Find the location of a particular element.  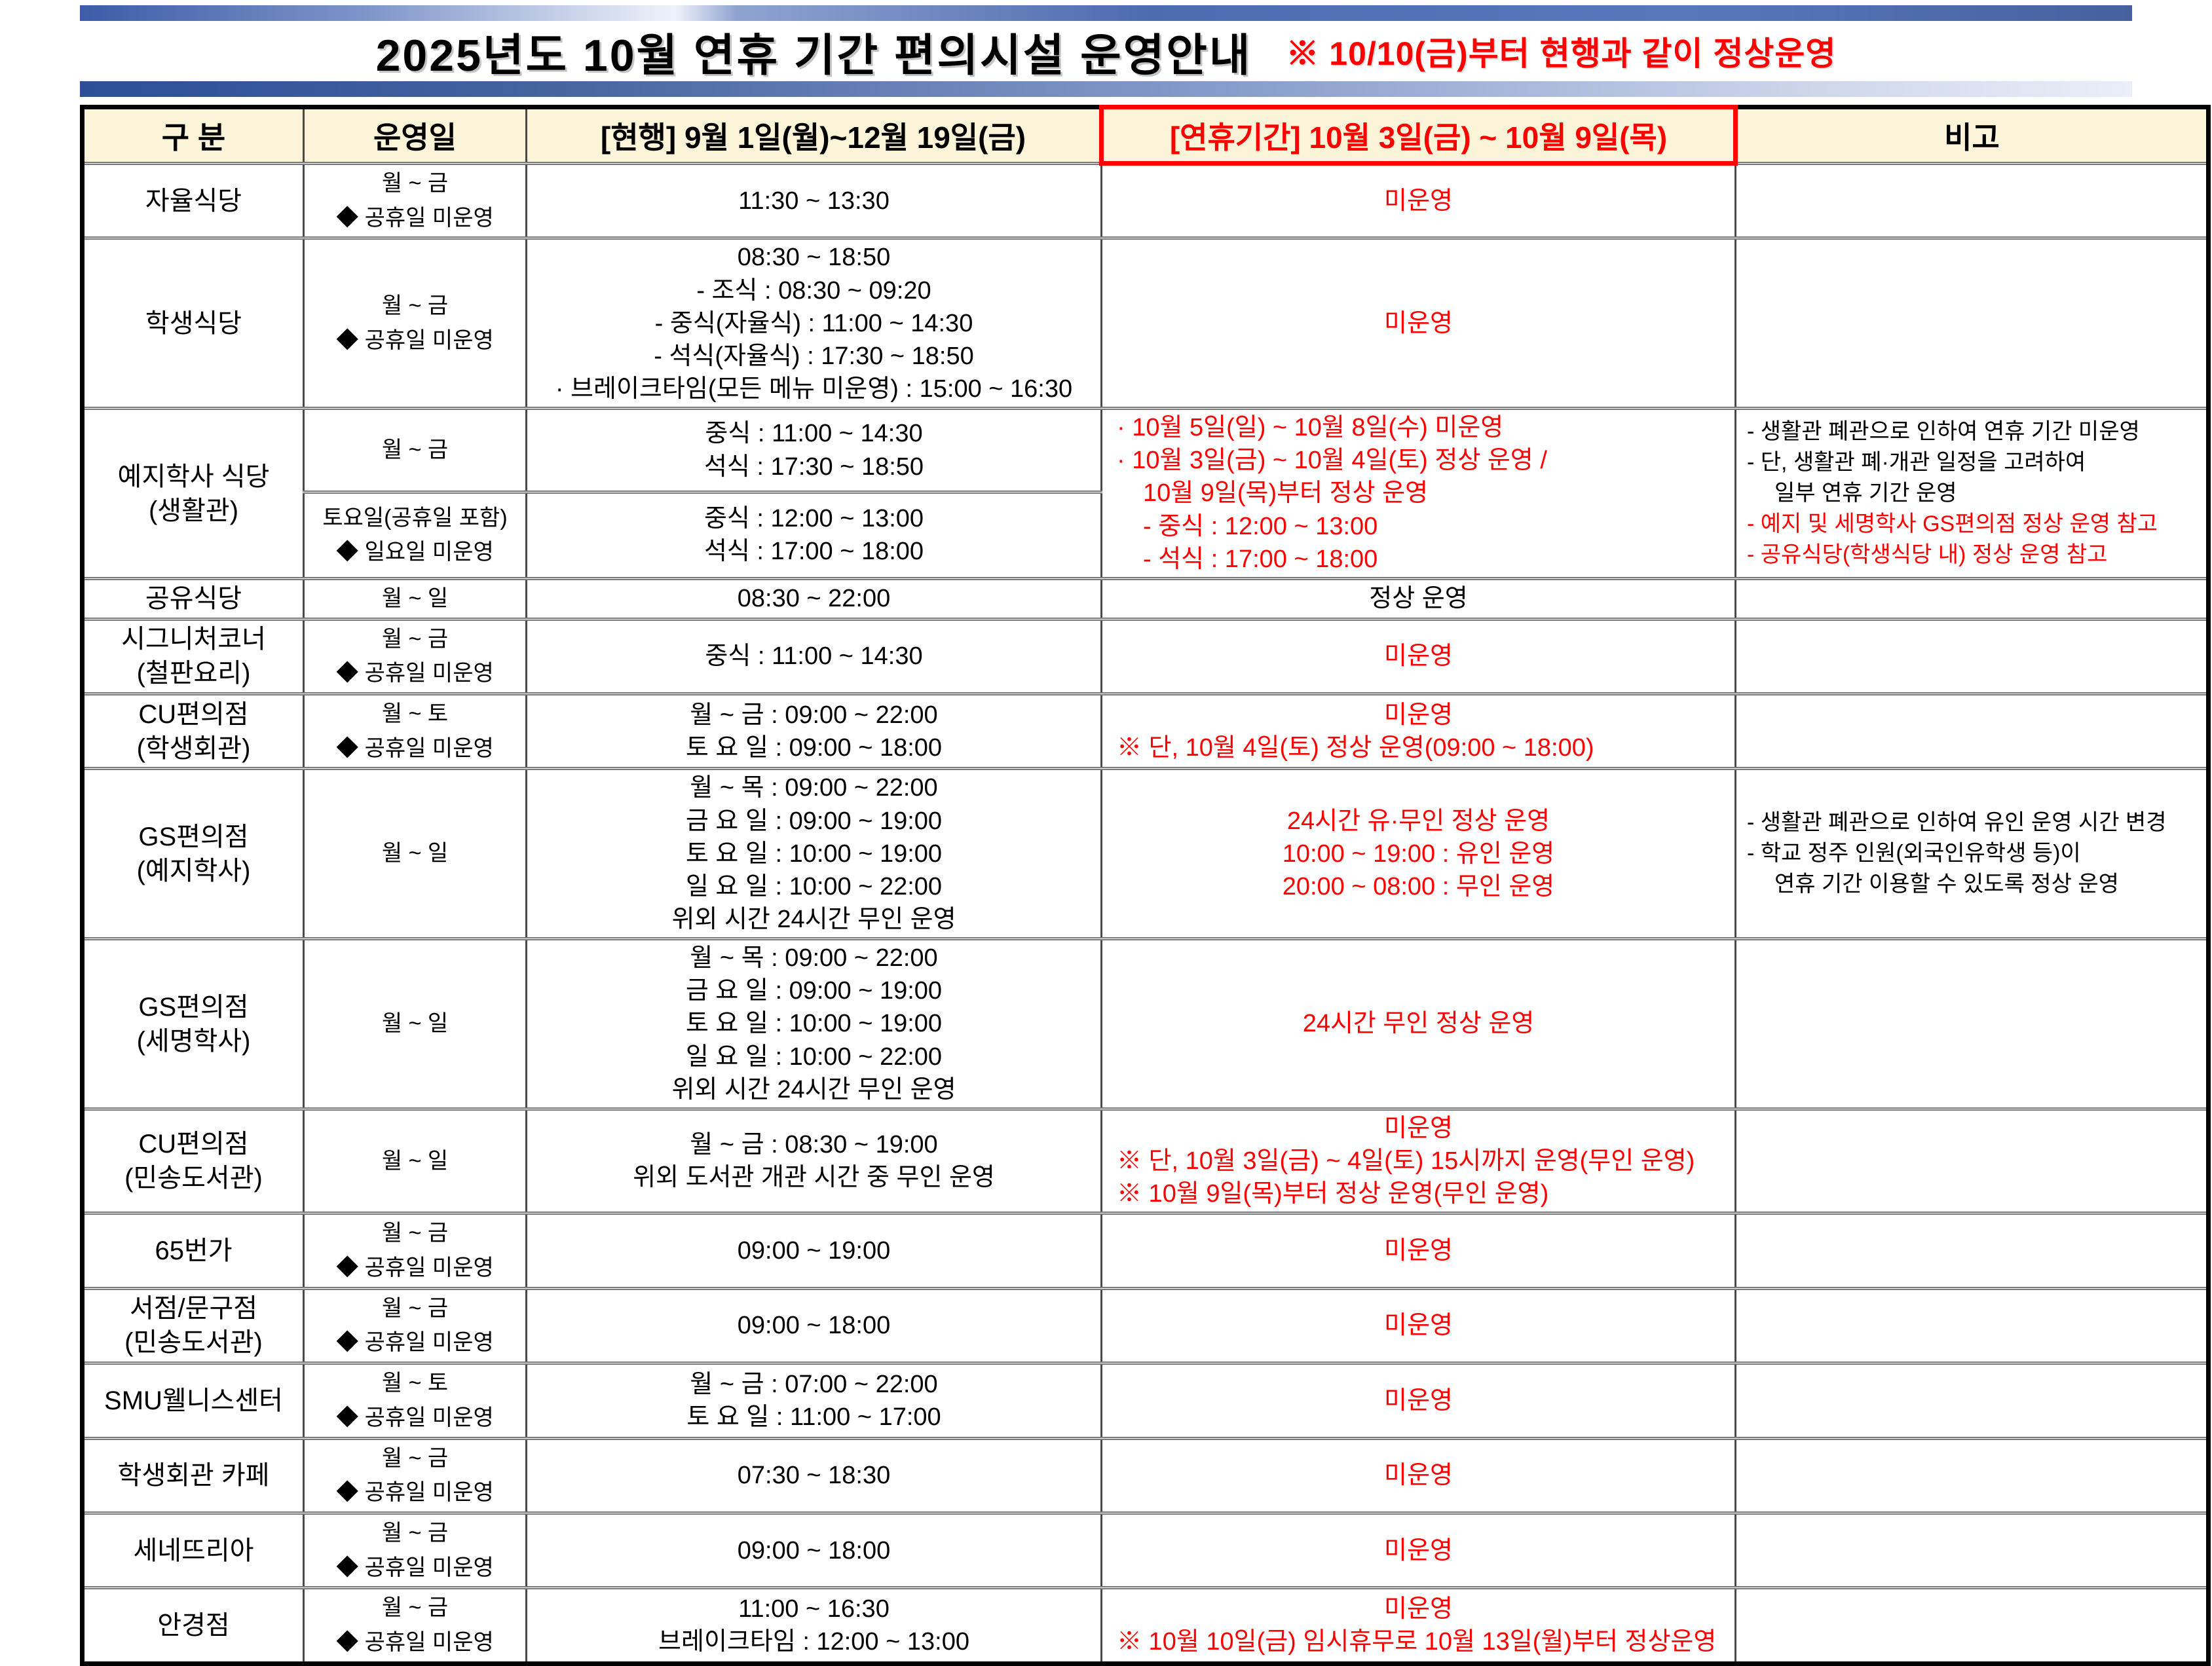

current-hours-cell: 중식 : 11:00 ~ 14:30 석식 : 17:30 ~ 18:50 is located at coordinates (813, 451).